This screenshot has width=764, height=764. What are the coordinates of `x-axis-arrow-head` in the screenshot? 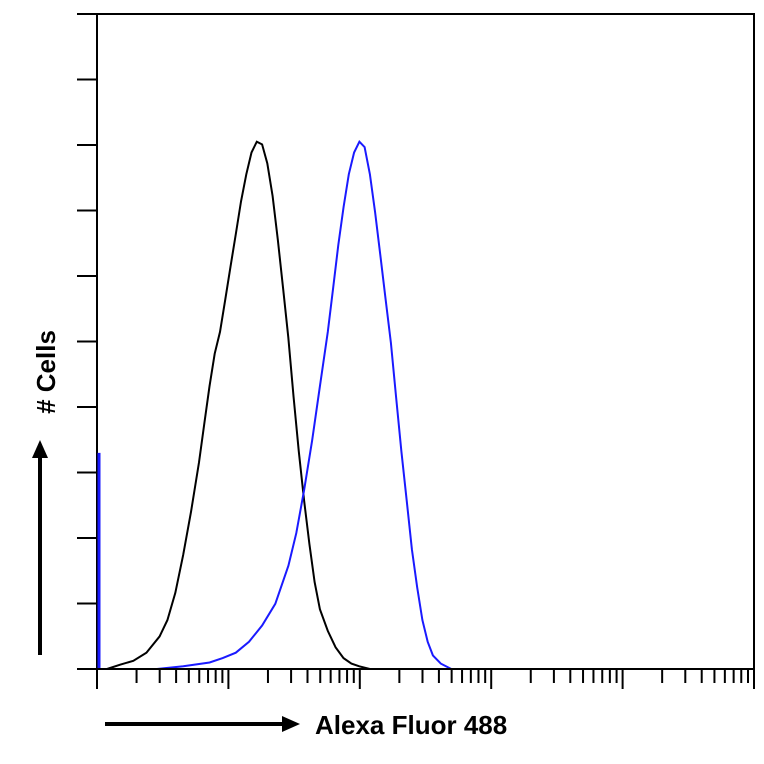 It's located at (291, 724).